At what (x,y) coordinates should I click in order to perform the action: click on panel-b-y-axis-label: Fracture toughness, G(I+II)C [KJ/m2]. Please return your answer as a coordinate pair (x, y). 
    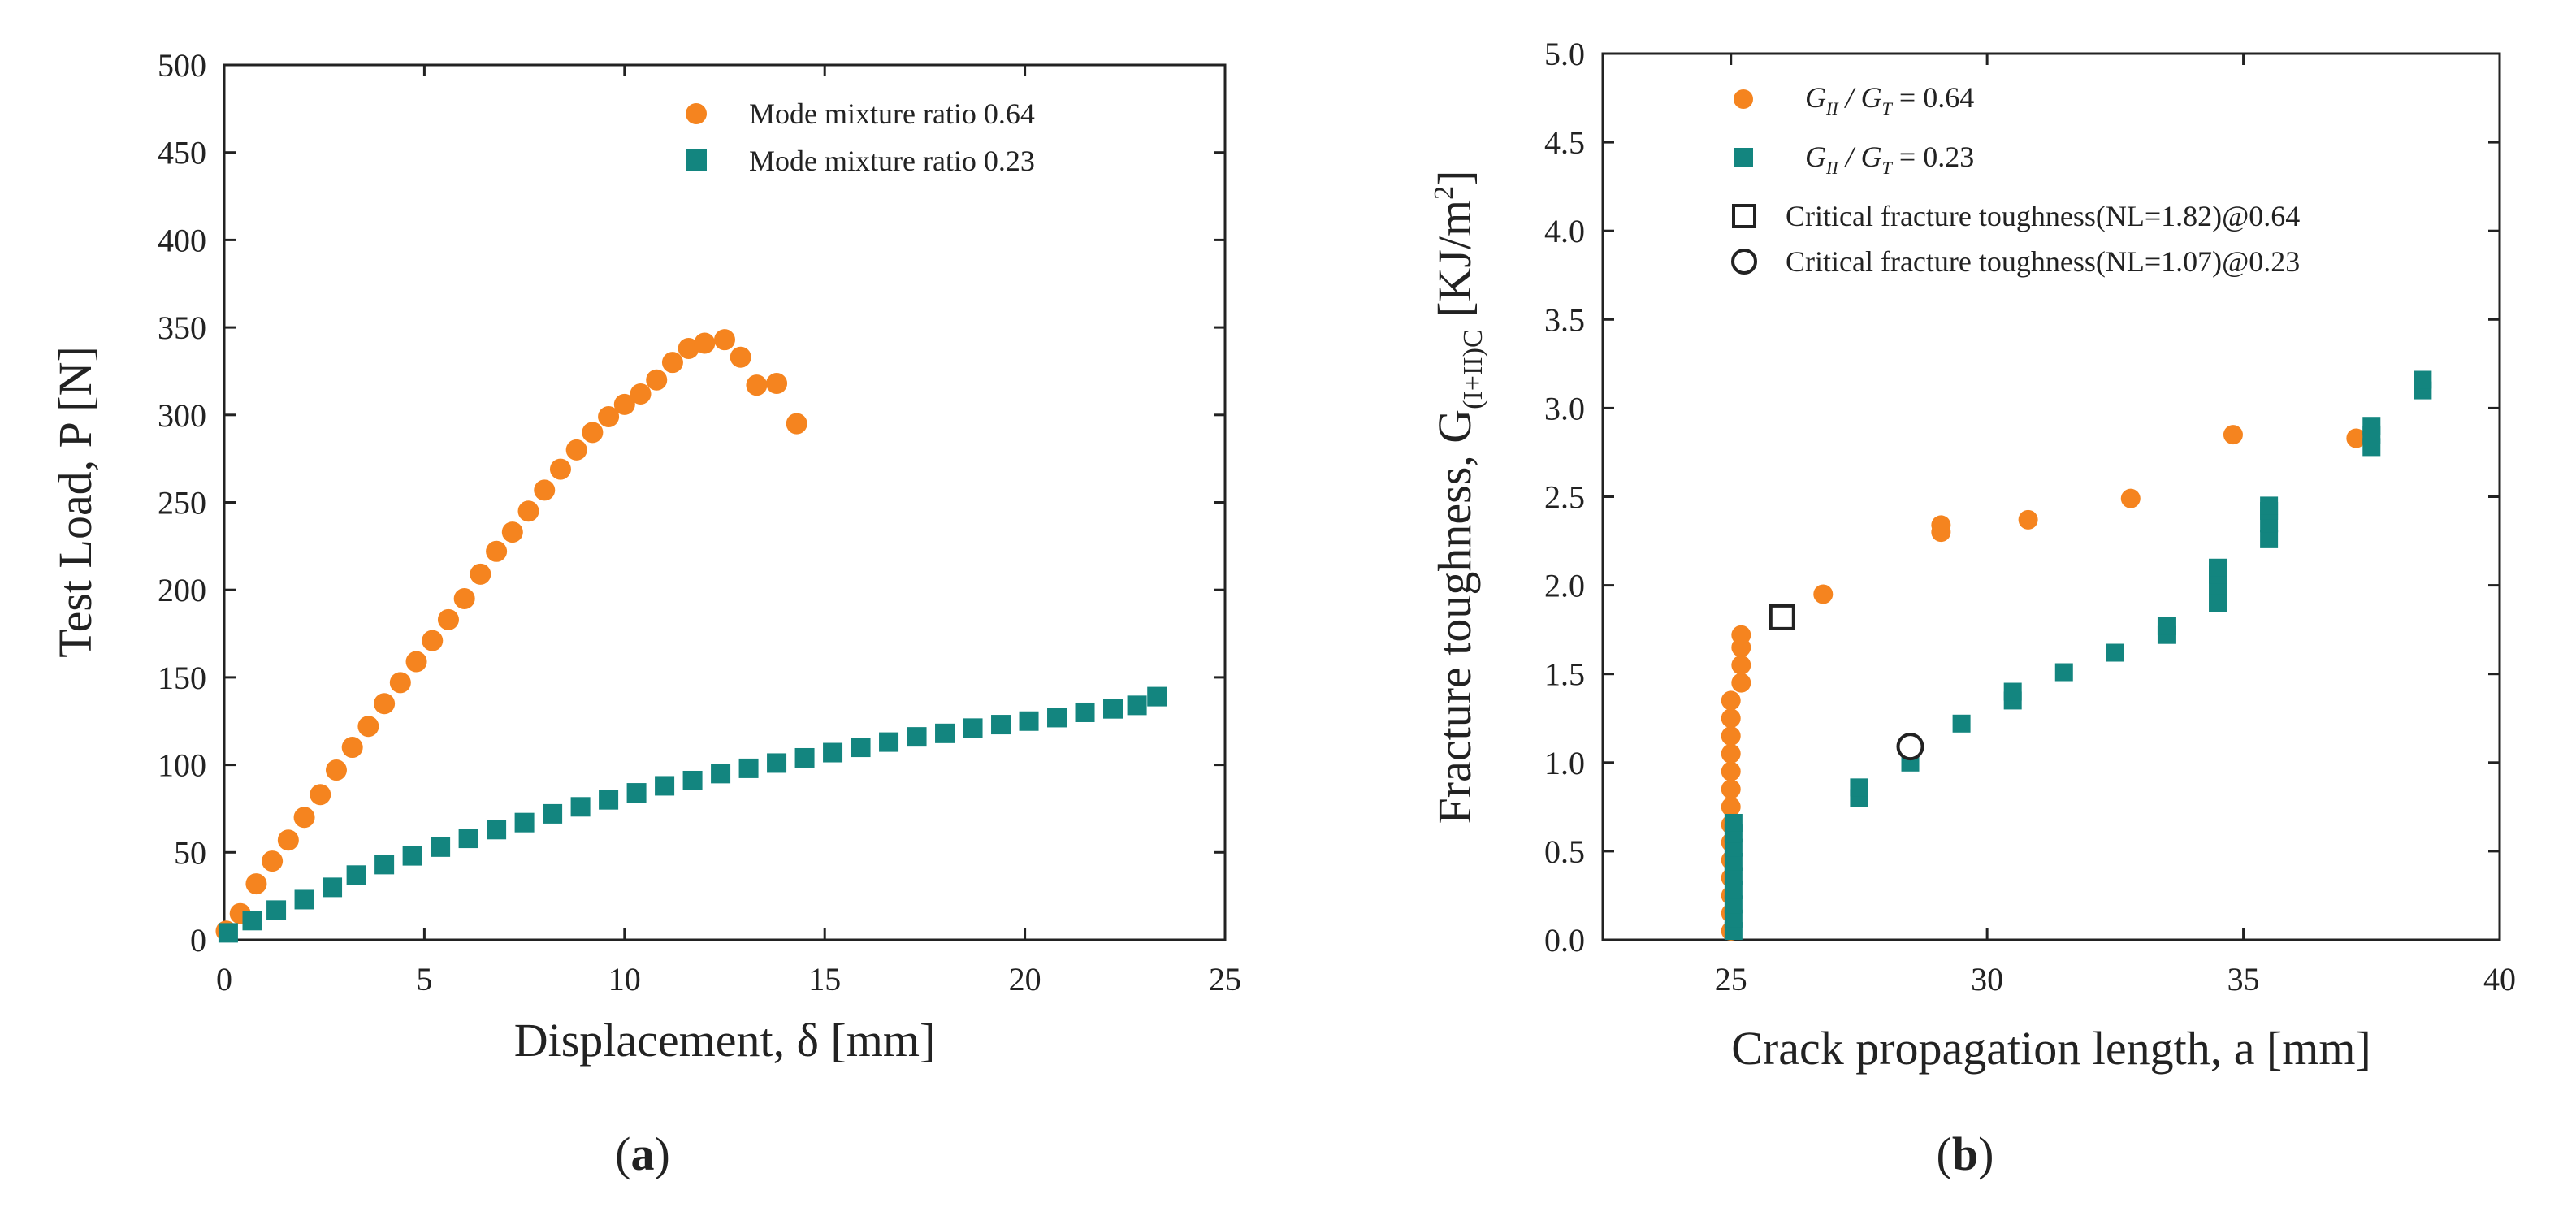
    Looking at the image, I should click on (1458, 497).